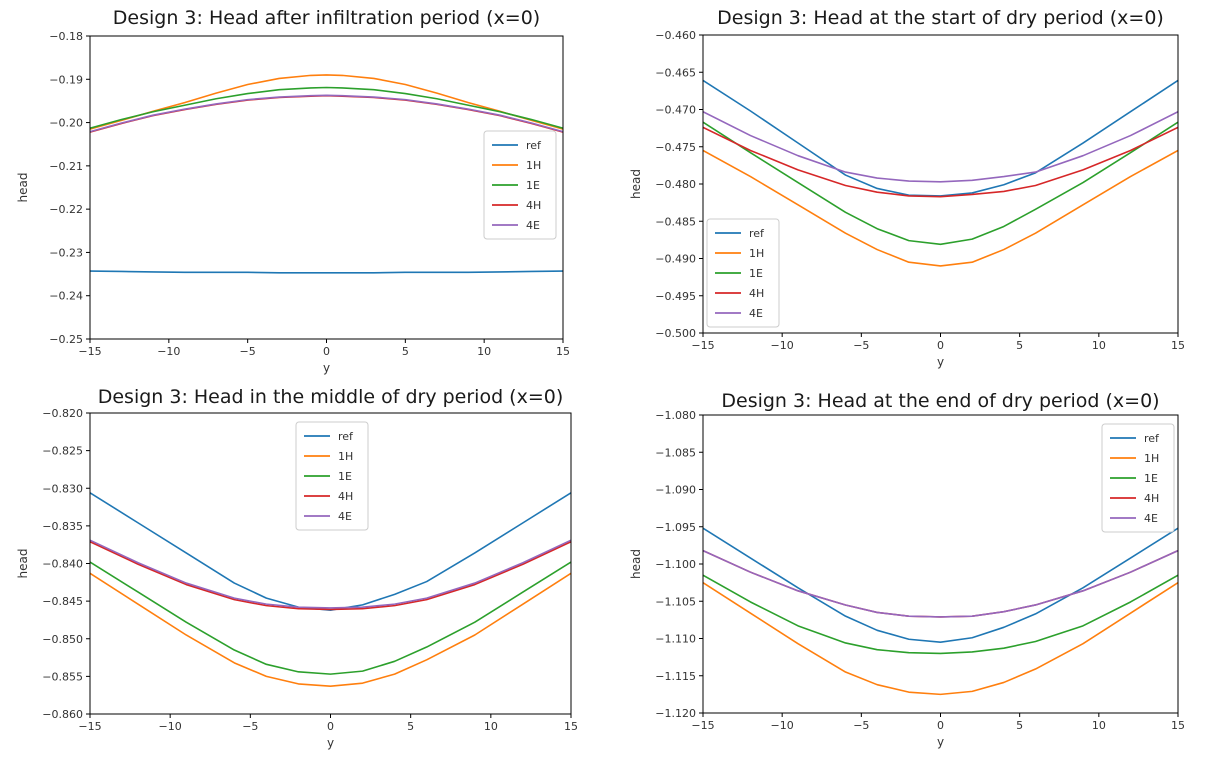  I want to click on y-tick-label: −1.100, so click(675, 564).